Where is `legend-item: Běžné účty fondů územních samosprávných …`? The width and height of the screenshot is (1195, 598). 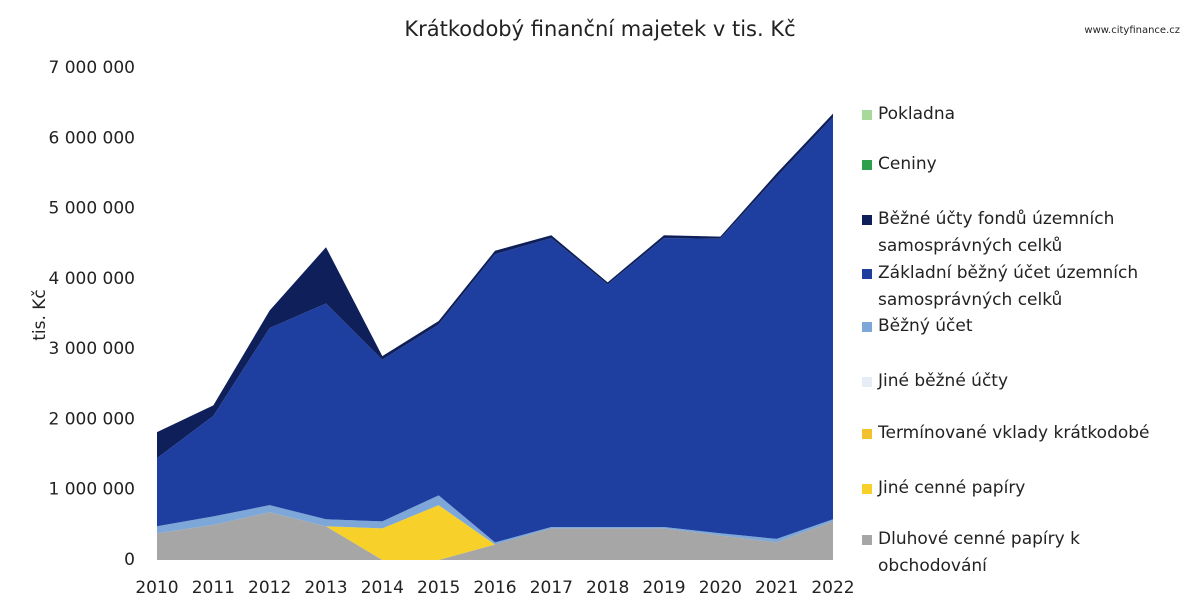 legend-item: Běžné účty fondů územních samosprávných … is located at coordinates (1027, 233).